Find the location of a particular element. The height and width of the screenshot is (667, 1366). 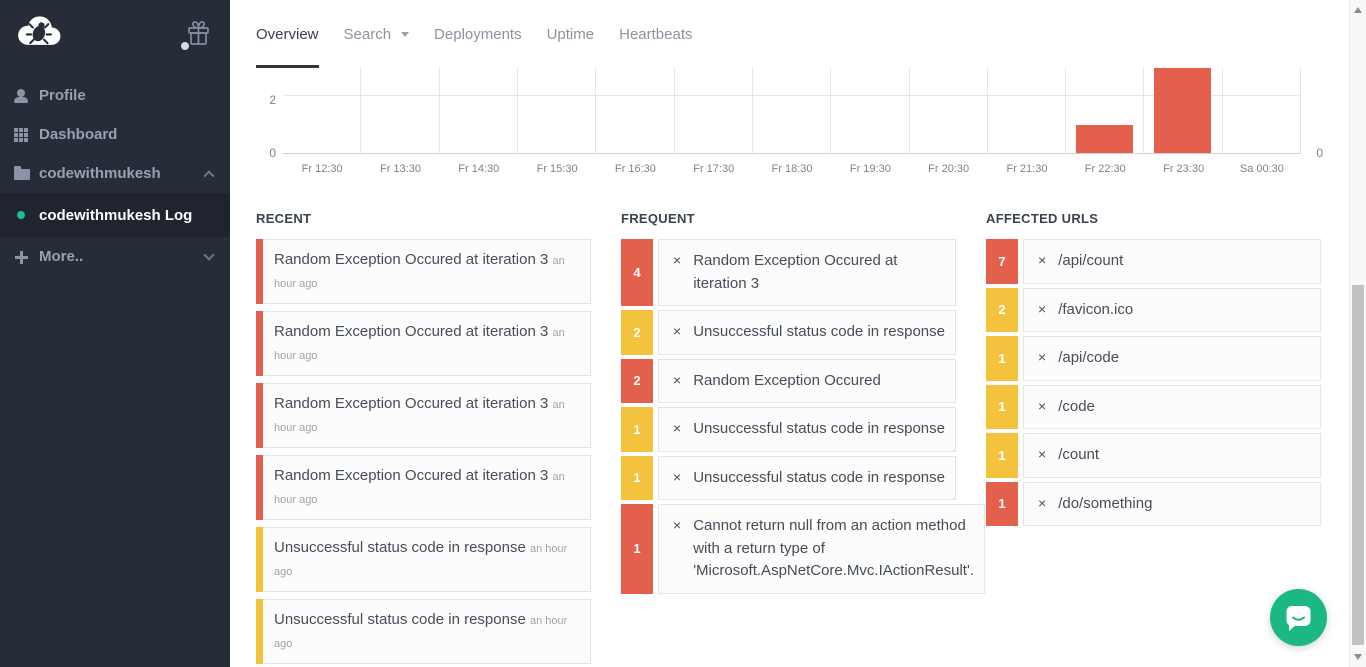

sidebar-item: codewithmukesh Log is located at coordinates (115, 215).